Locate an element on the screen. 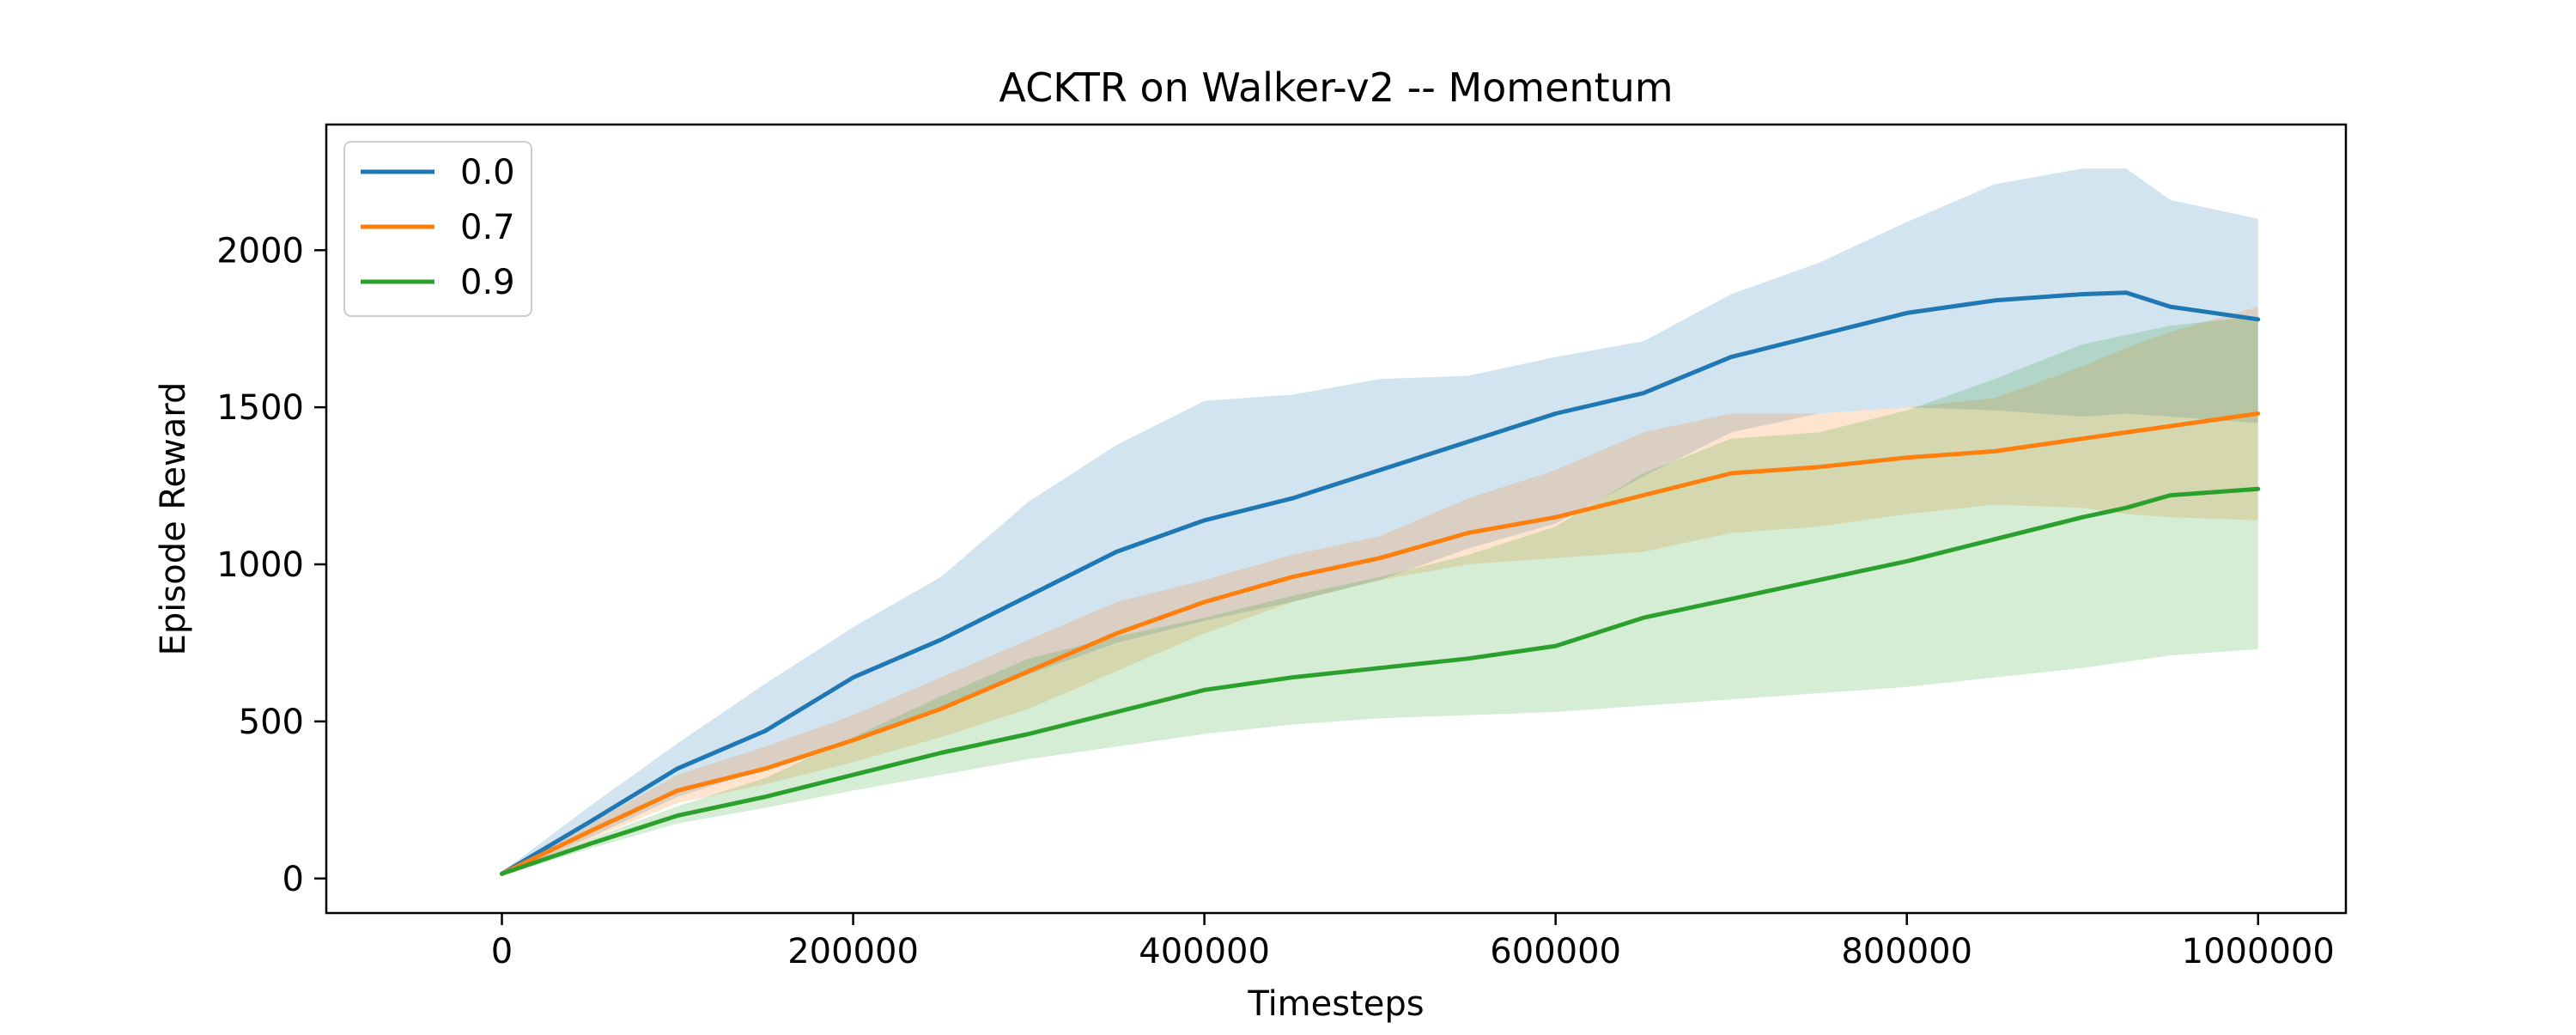 Image resolution: width=2576 pixels, height=1035 pixels. x-tick-label: 800000 is located at coordinates (1907, 951).